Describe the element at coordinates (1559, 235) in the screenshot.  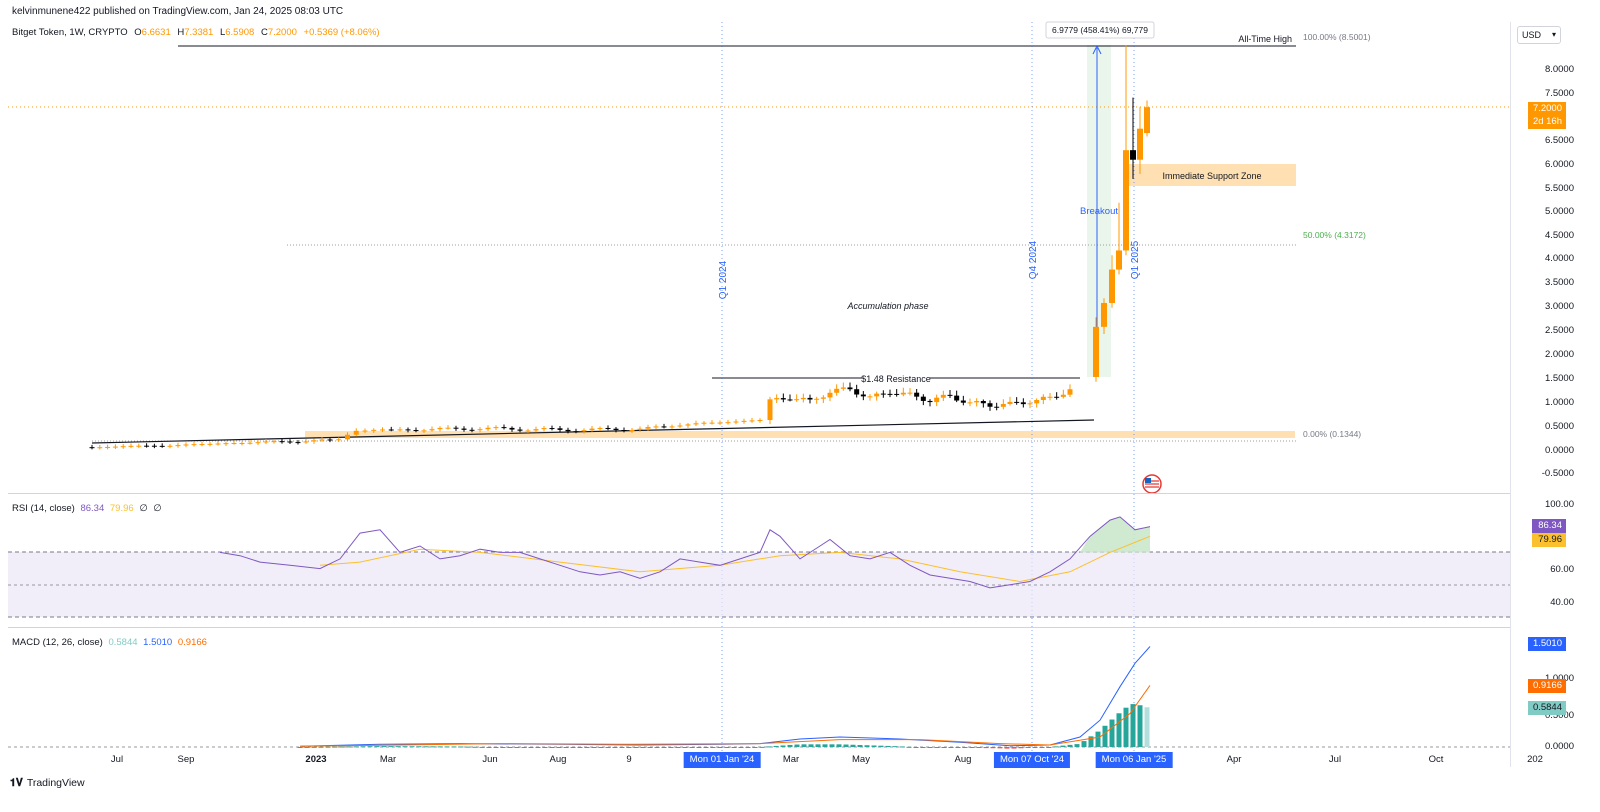
I see `price-tick: 4.5000` at that location.